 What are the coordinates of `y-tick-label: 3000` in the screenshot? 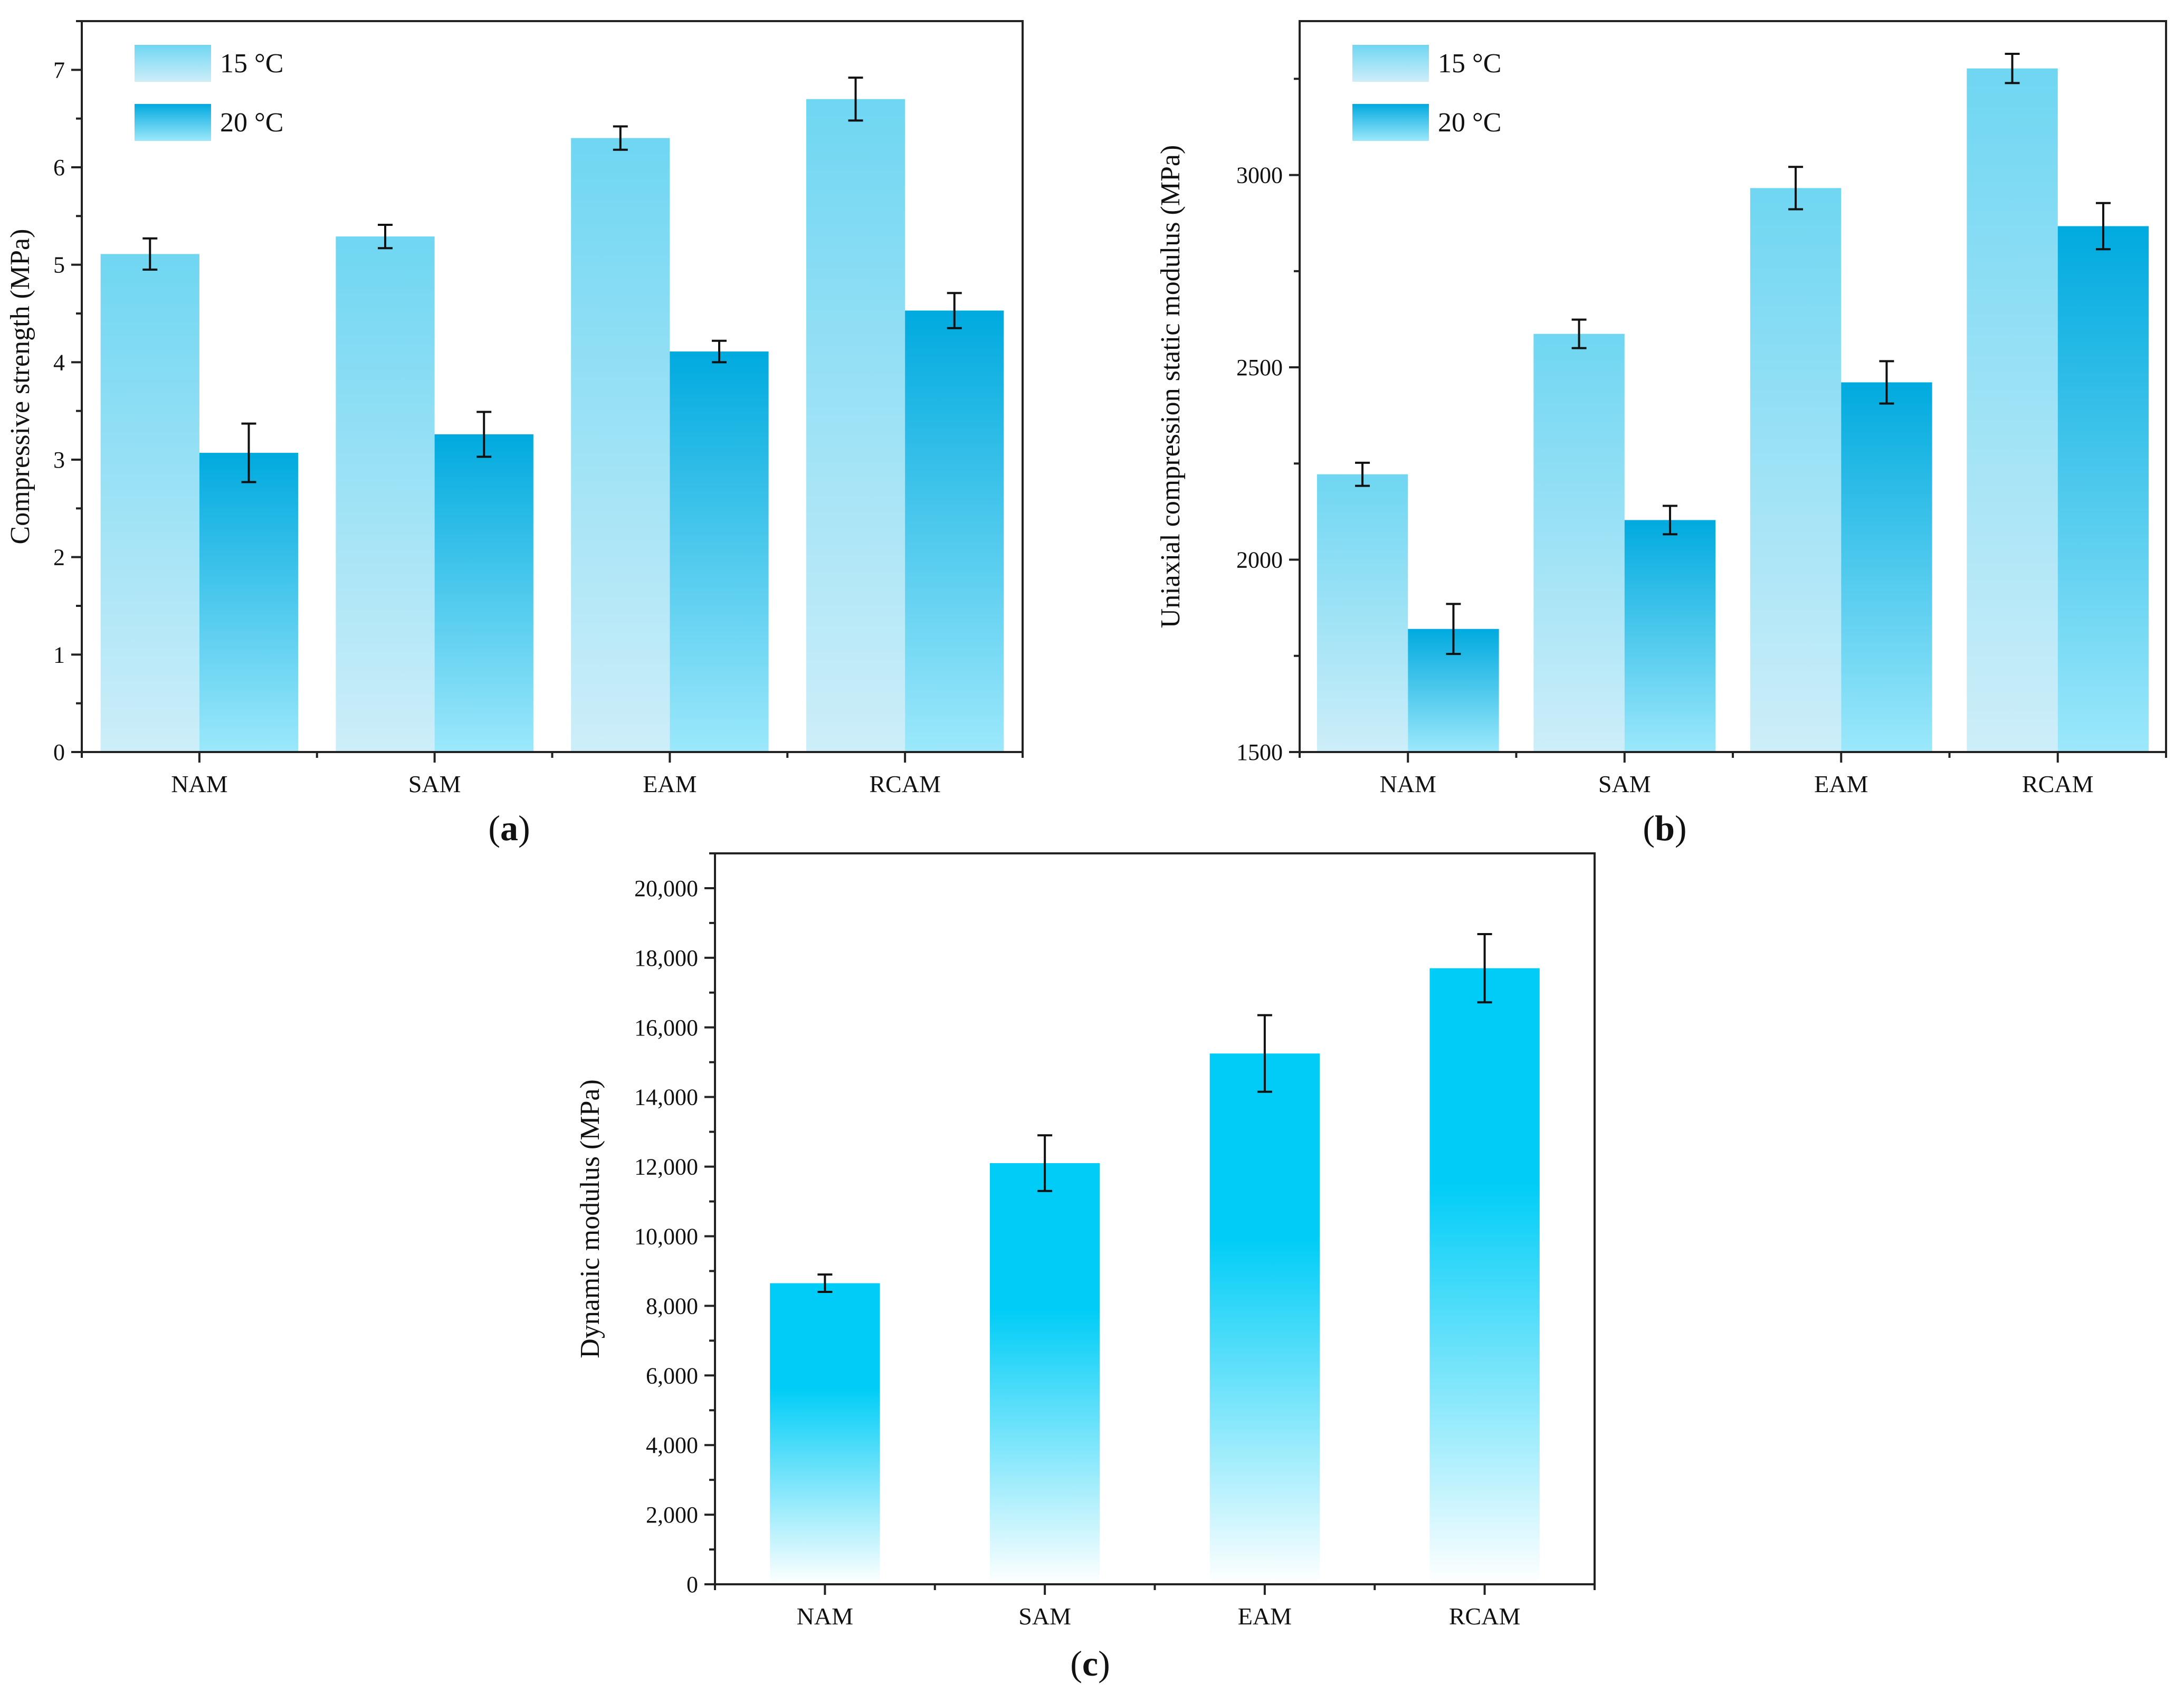 It's located at (1259, 175).